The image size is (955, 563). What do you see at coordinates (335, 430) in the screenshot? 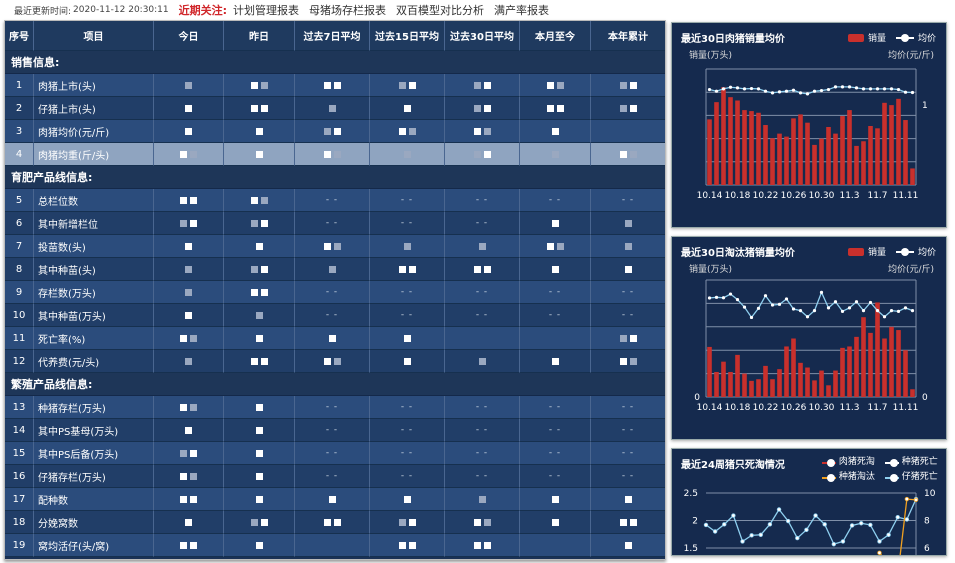
I see `table-row: 14 其中PS基母(万头) - - - - - - - - - -` at bounding box center [335, 430].